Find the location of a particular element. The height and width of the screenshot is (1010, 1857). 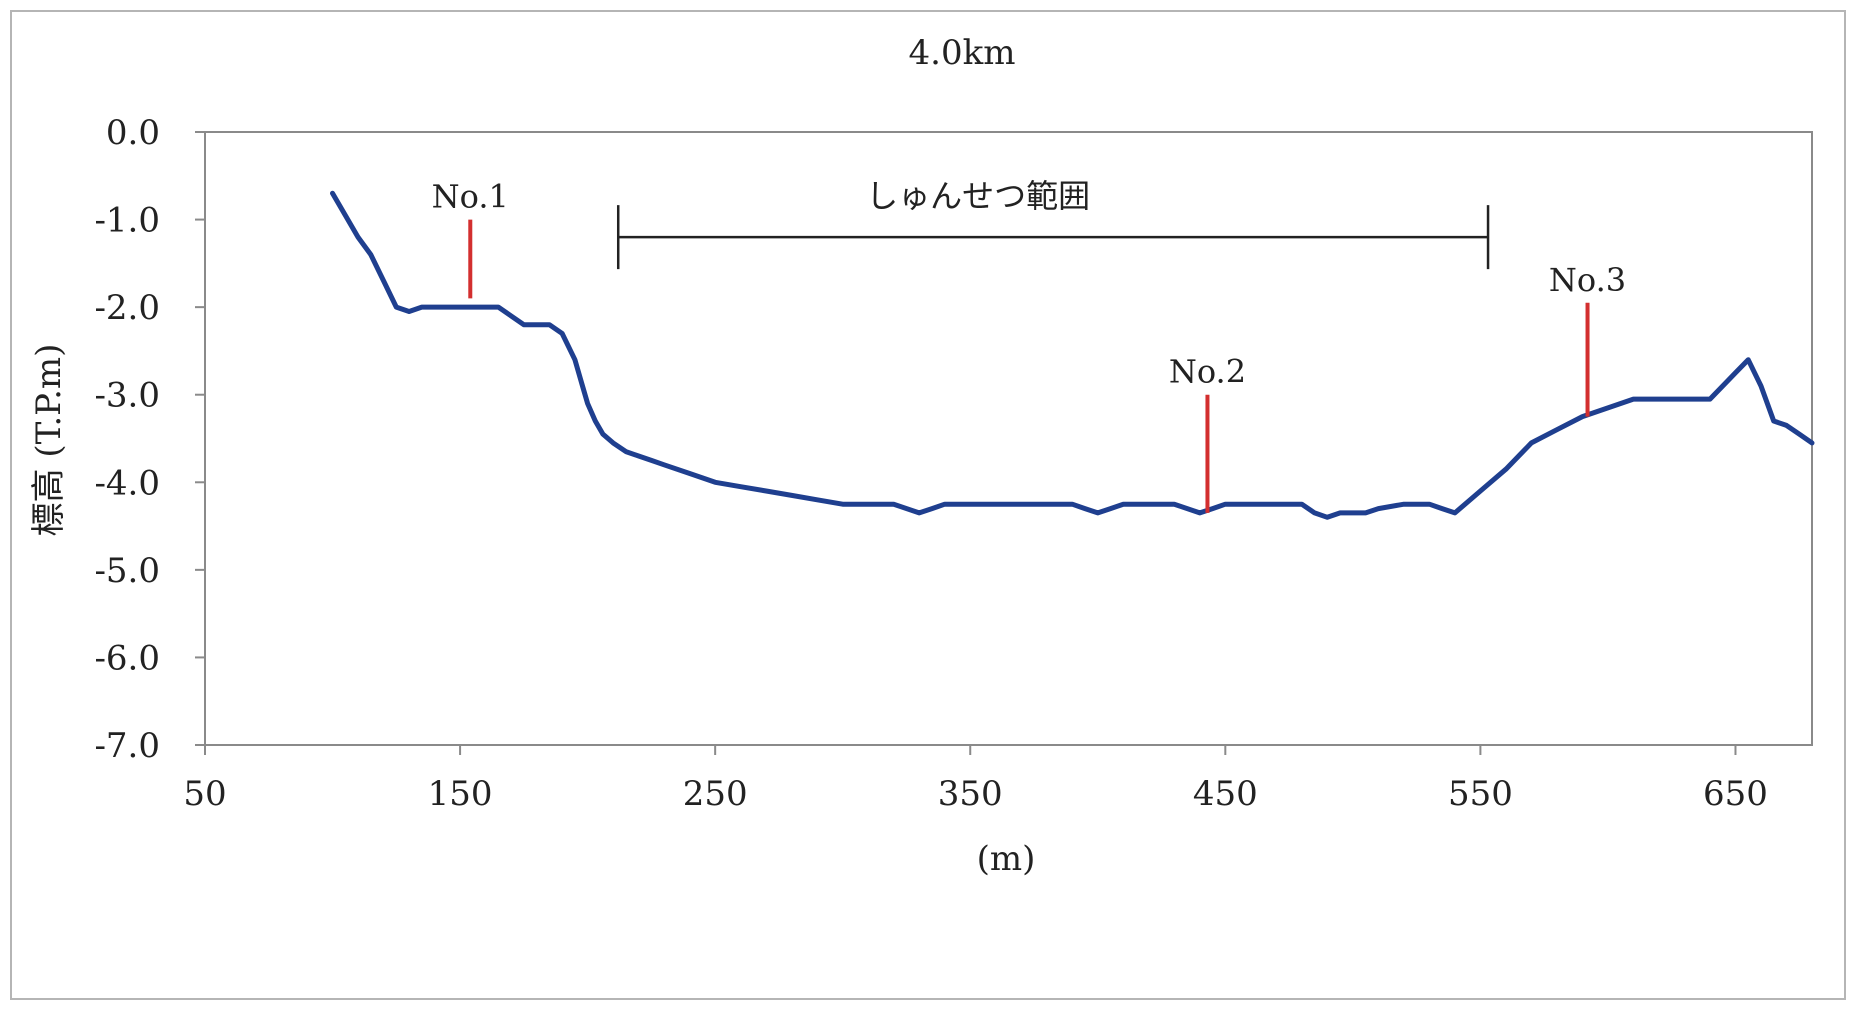

y-axis-title: 標高 (T.P.m) is located at coordinates (49, 440).